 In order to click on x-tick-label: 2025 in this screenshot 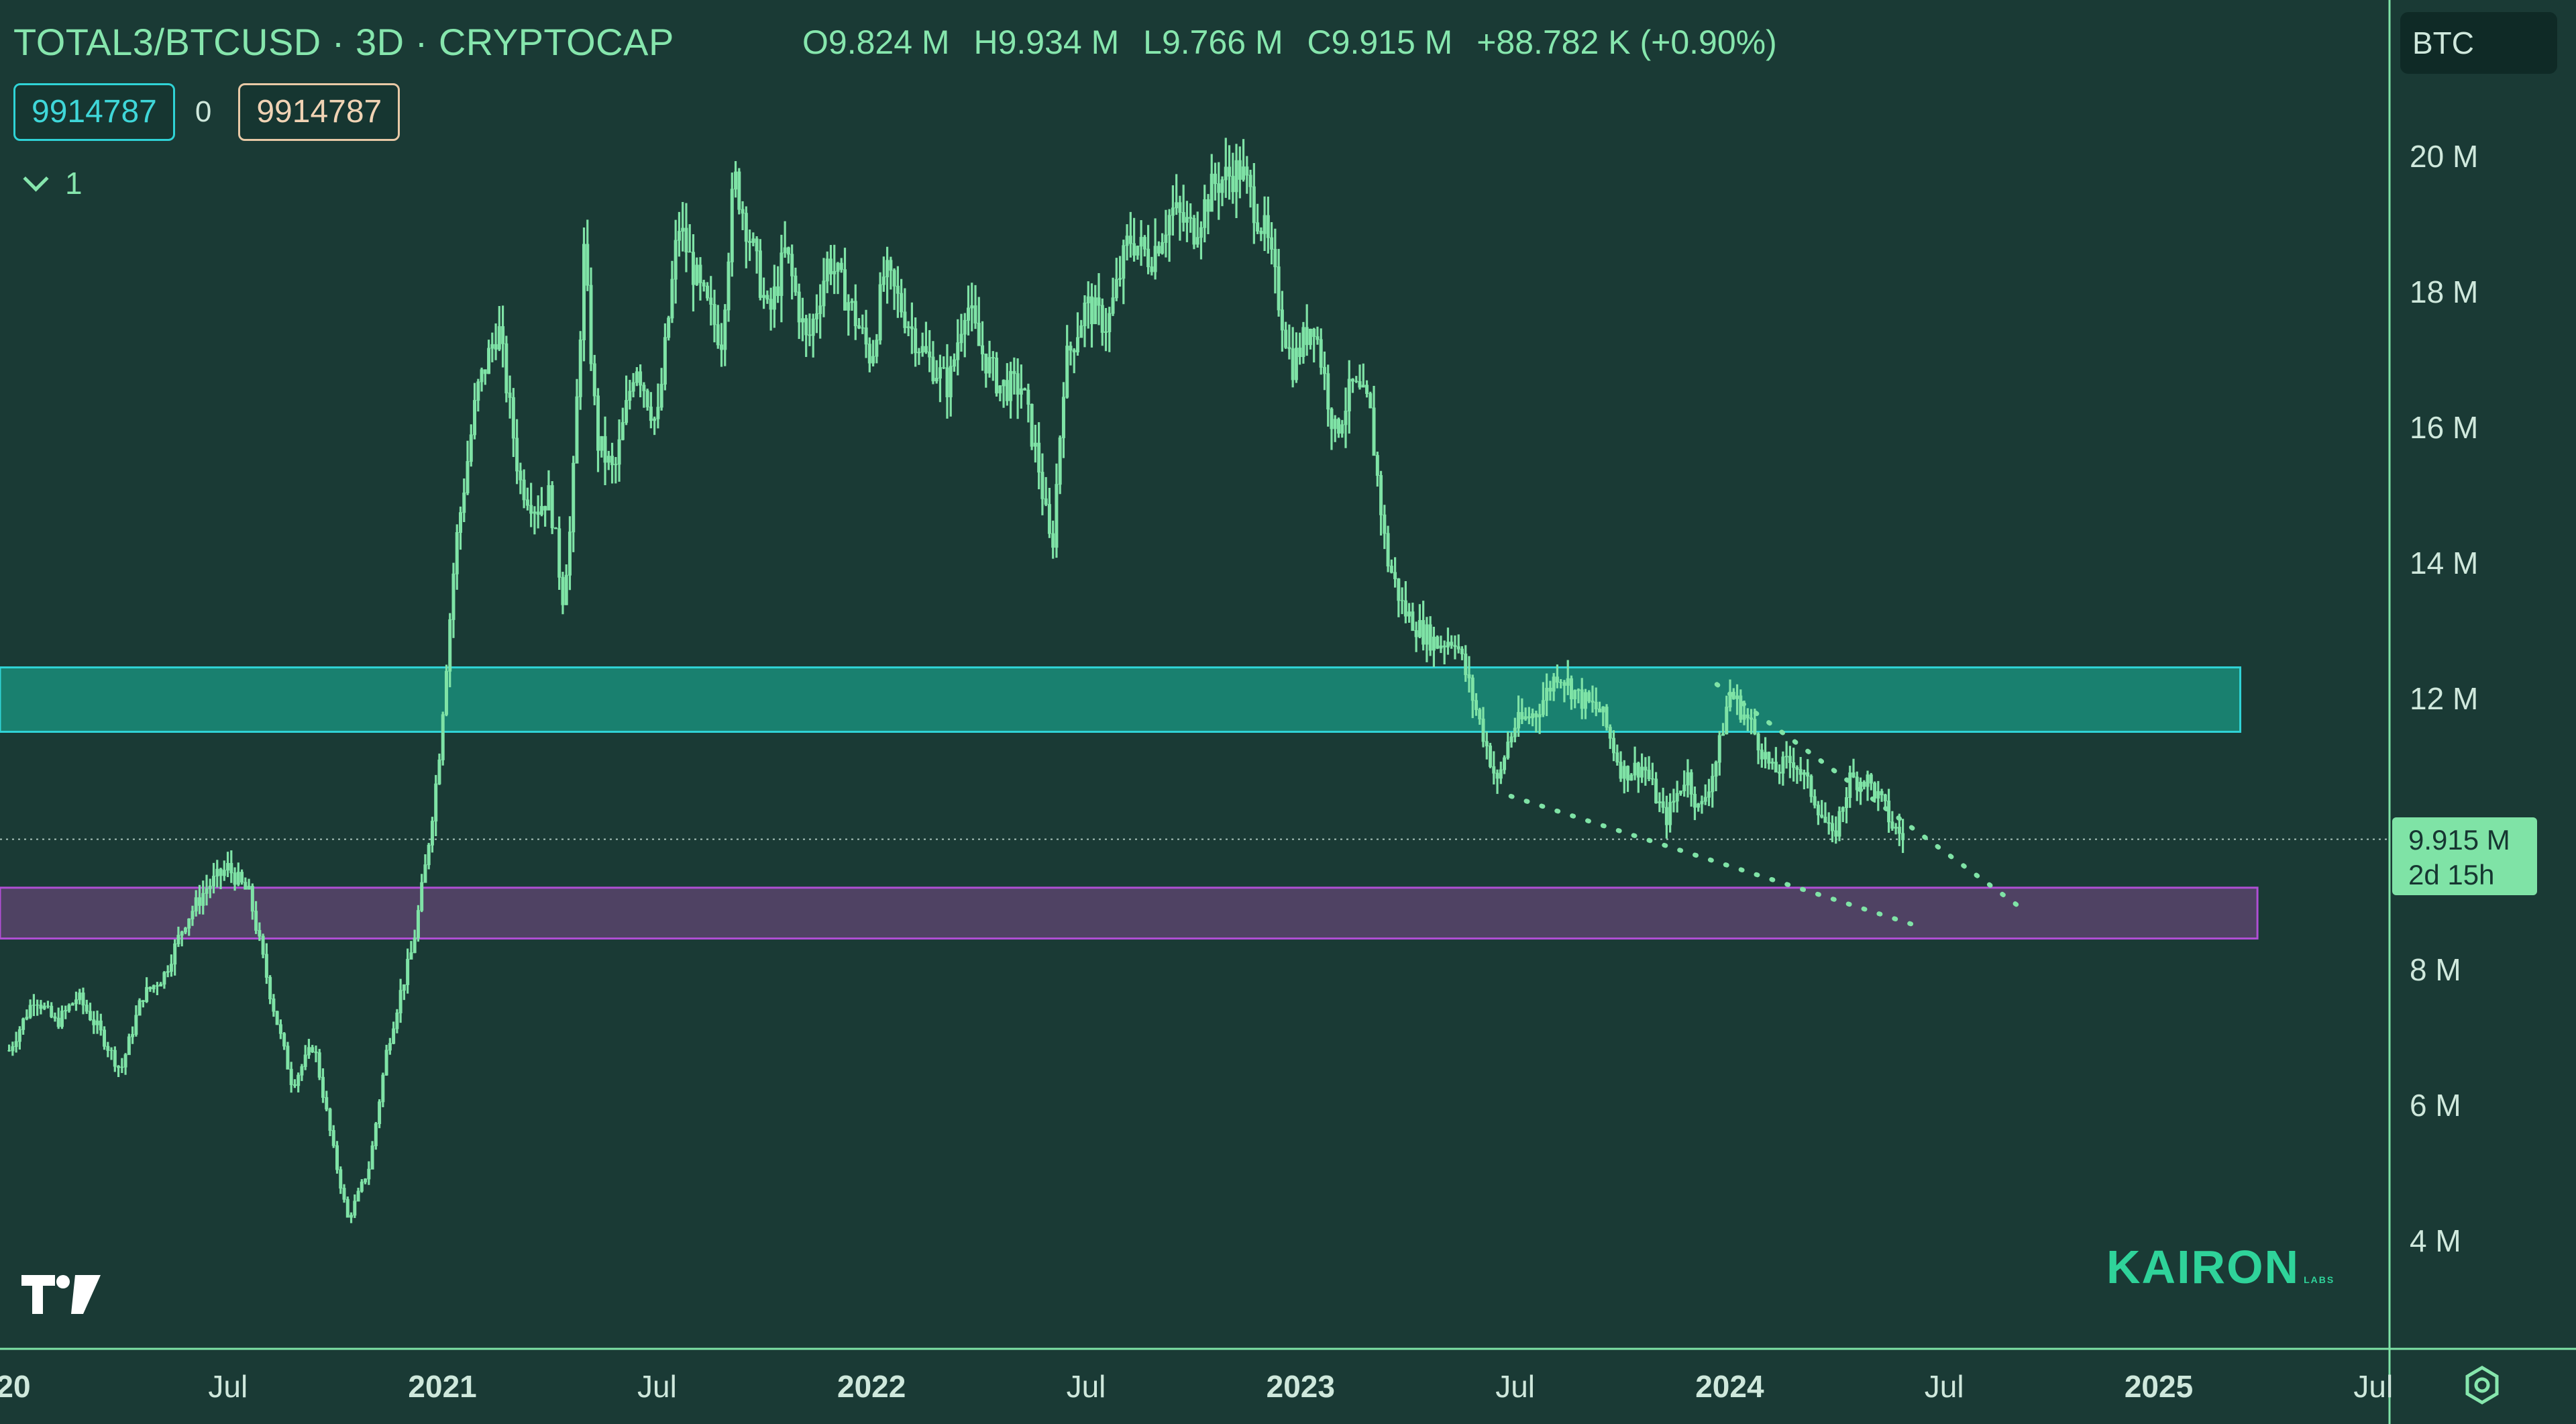, I will do `click(2159, 1386)`.